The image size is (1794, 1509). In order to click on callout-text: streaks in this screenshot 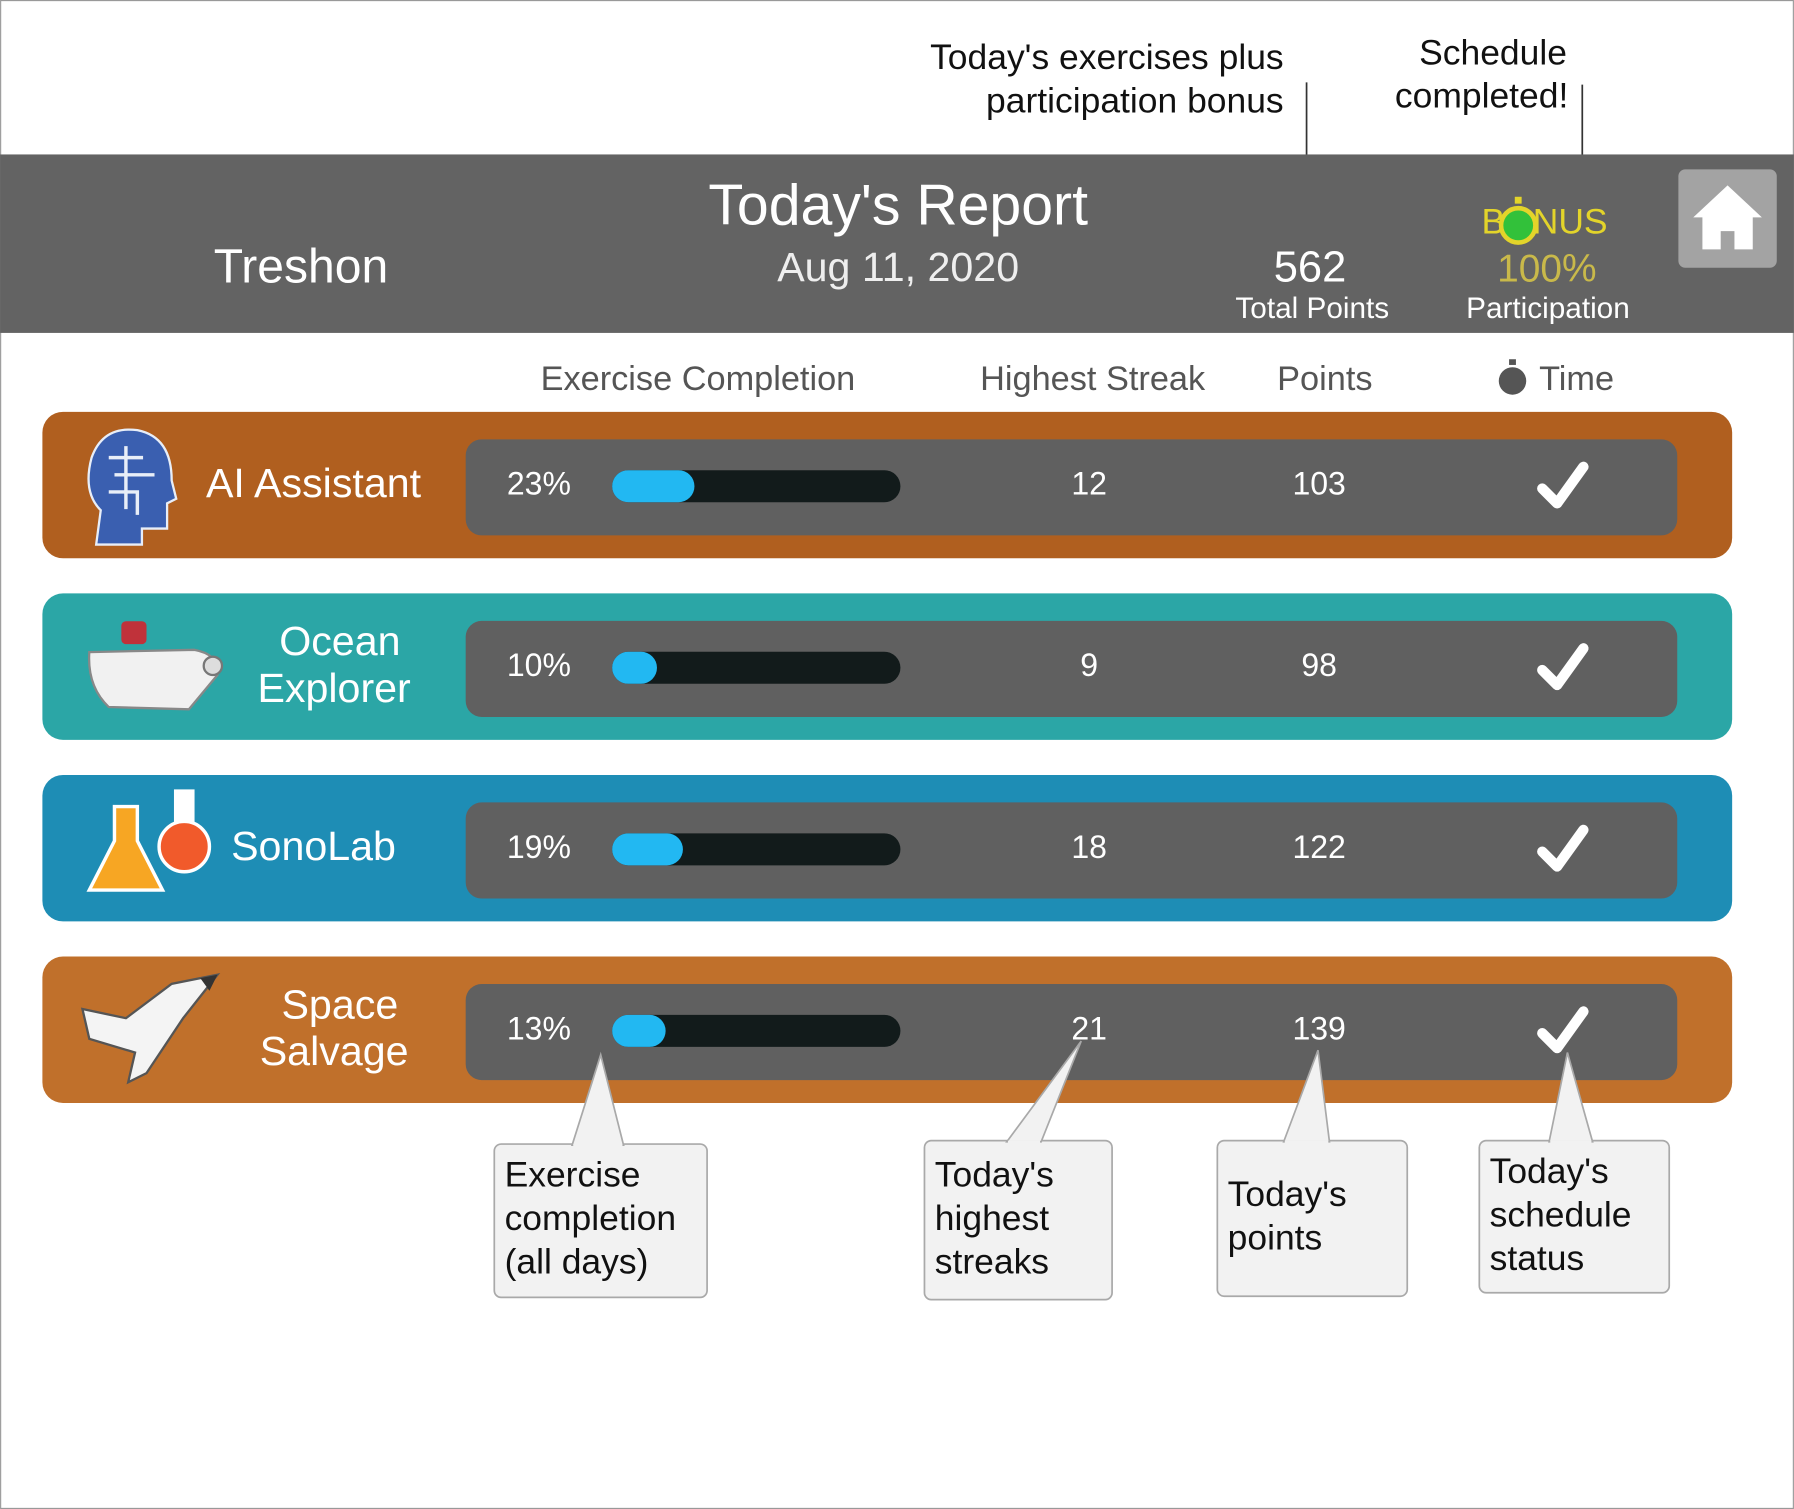, I will do `click(992, 1262)`.